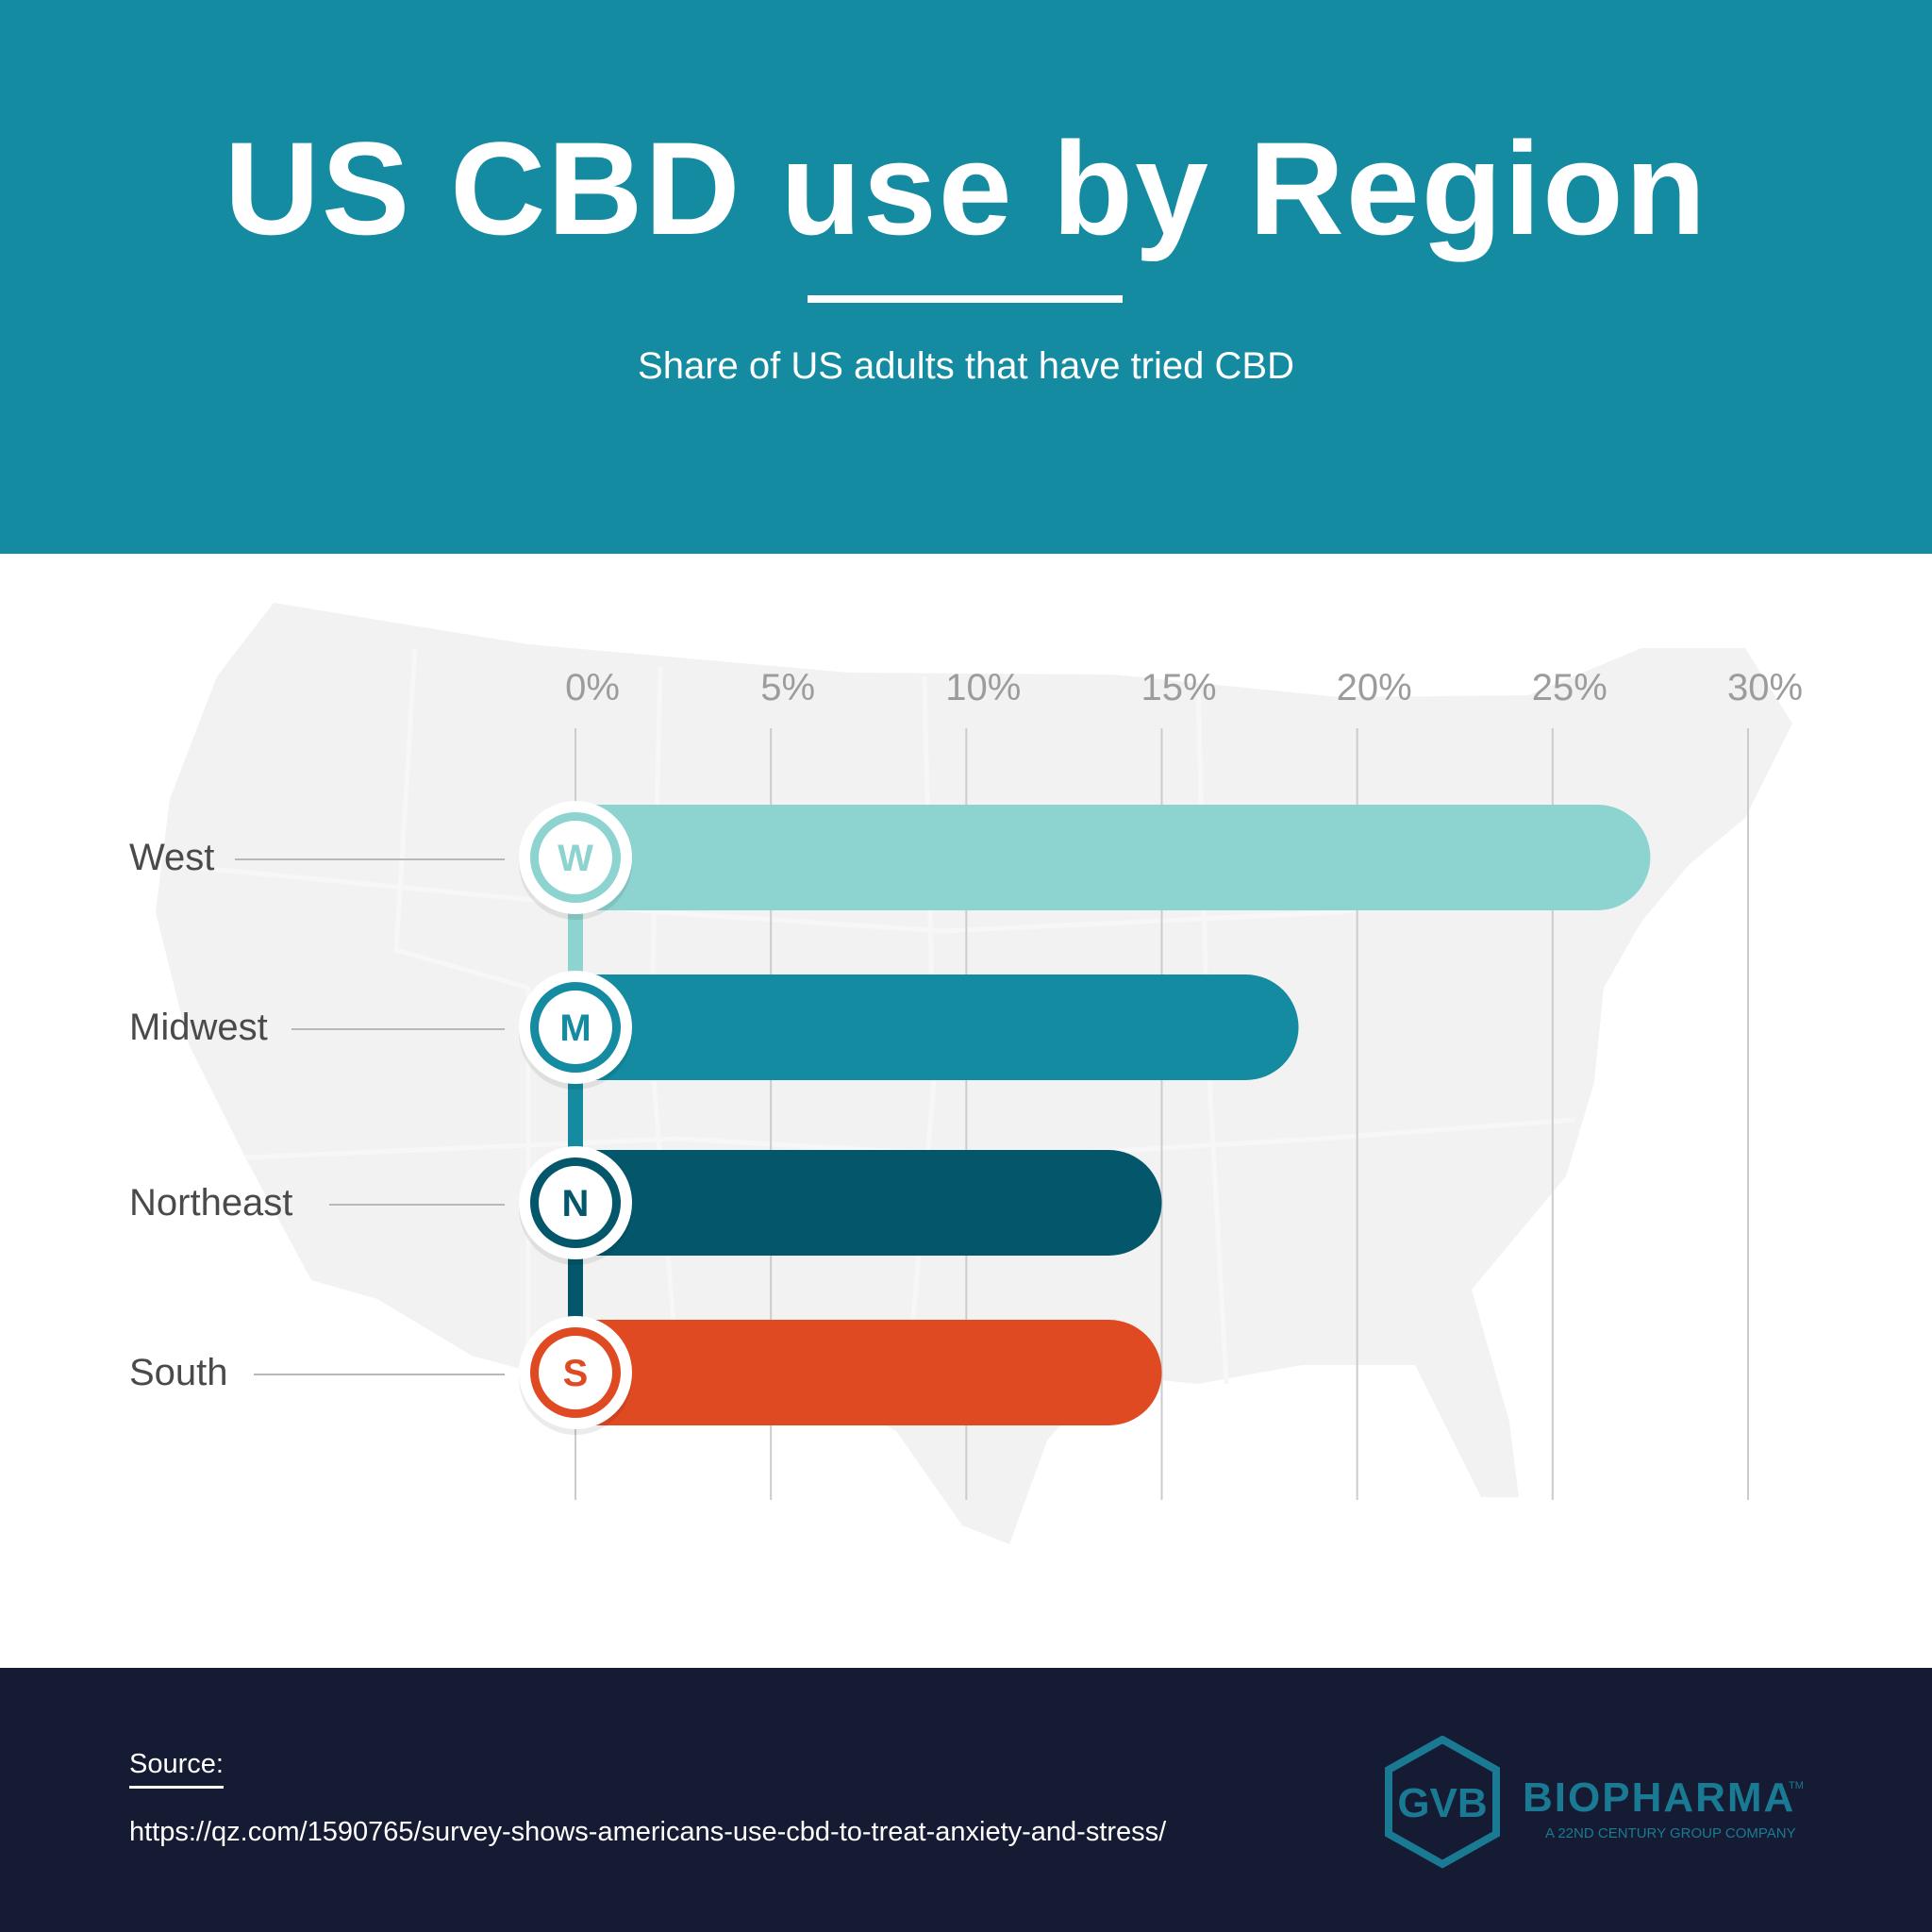 The height and width of the screenshot is (1932, 1932). Describe the element at coordinates (983, 687) in the screenshot. I see `x-tick-label: 10%` at that location.